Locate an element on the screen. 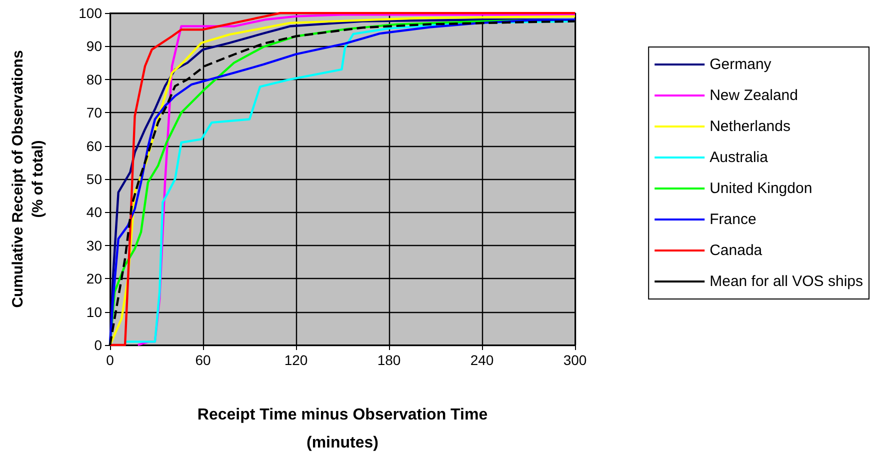 The height and width of the screenshot is (462, 873). legend-label: Canada is located at coordinates (736, 250).